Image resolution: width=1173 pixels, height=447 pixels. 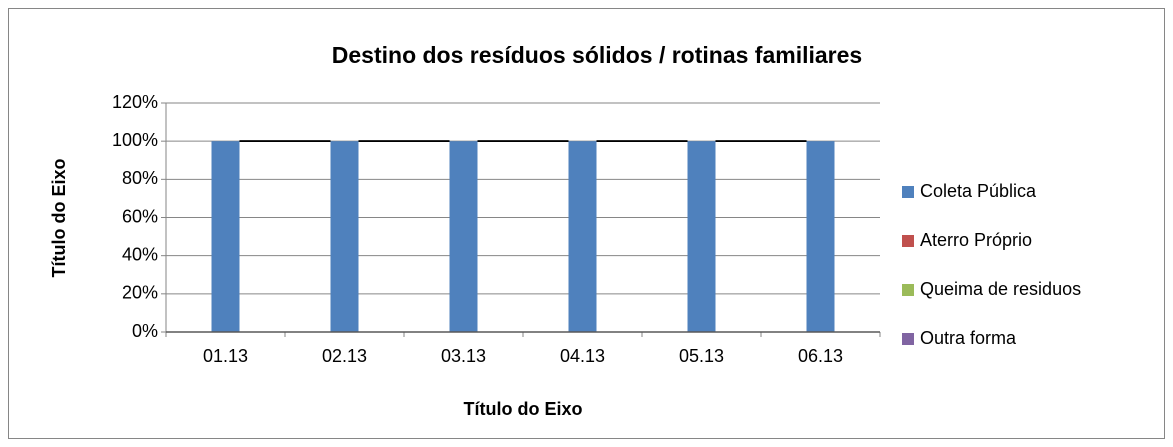 I want to click on y-tick-label: 60%, so click(x=140, y=216).